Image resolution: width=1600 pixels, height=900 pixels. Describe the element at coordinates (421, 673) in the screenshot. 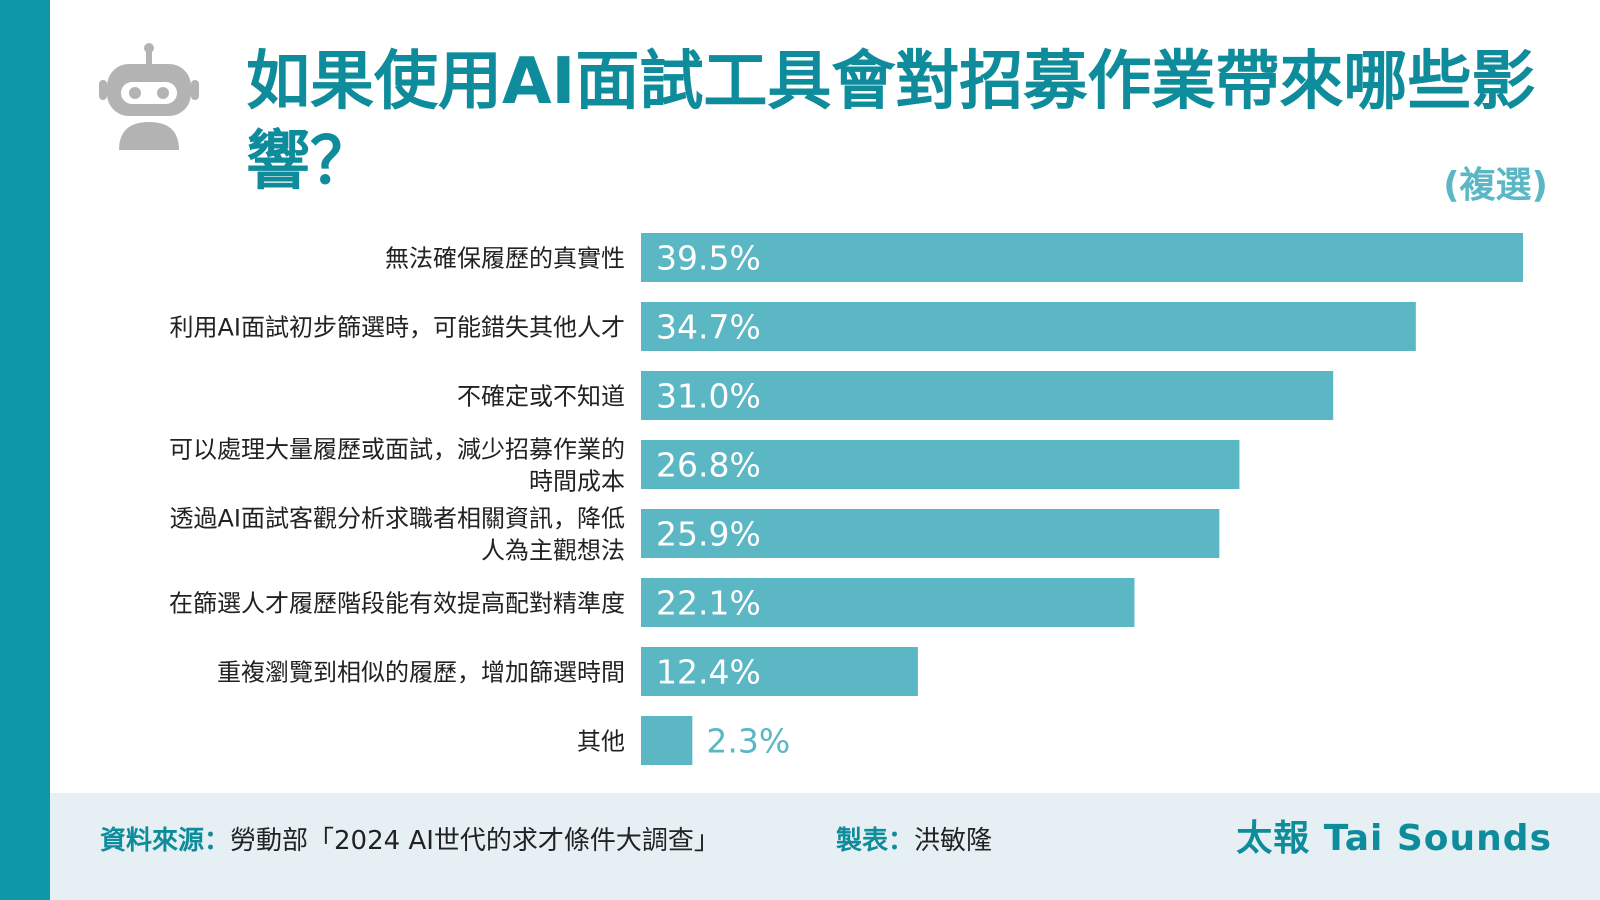

I see `category-label-7: 重複瀏覽到相似的履歷，增加篩選時間` at that location.